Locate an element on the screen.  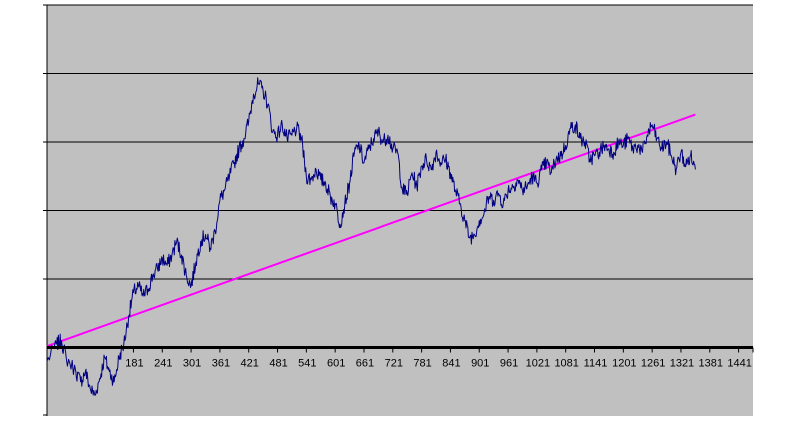
x-tick-label: 241 is located at coordinates (163, 364).